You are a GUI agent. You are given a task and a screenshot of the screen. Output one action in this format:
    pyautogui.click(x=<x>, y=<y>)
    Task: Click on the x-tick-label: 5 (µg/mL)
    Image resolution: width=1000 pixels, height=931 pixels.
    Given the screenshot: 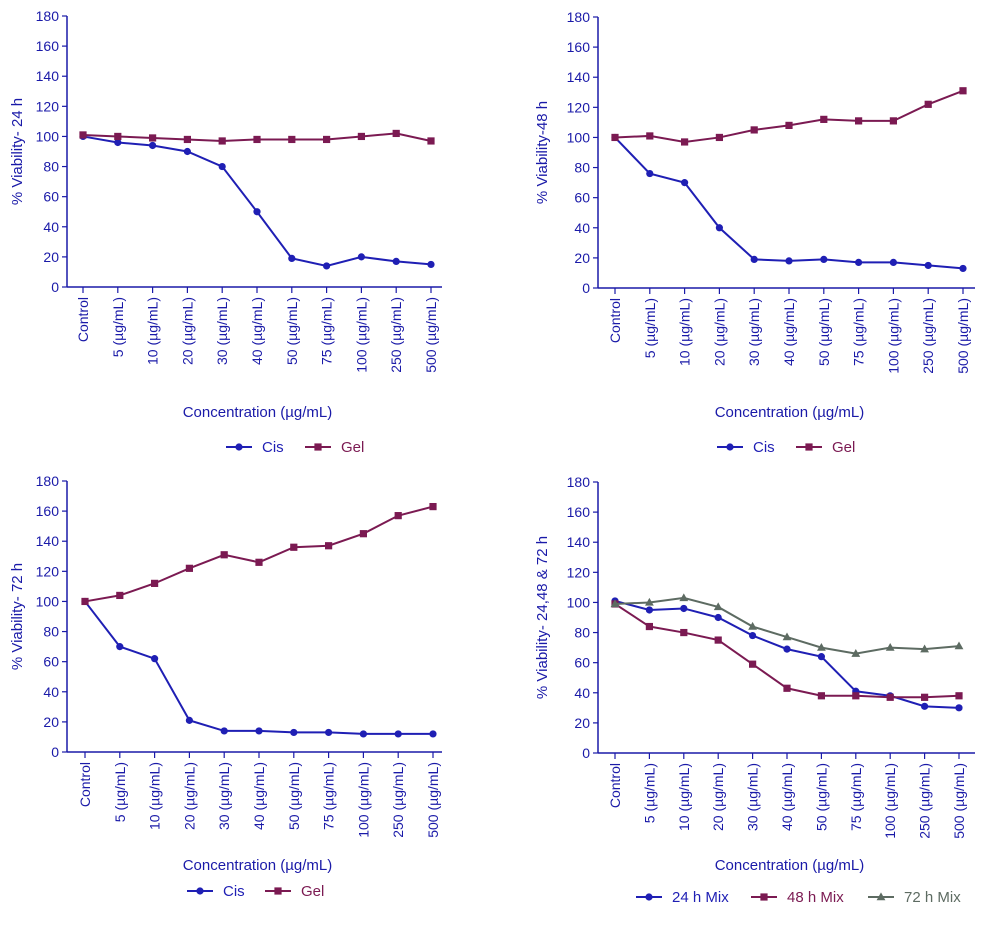 What is the action you would take?
    pyautogui.click(x=649, y=793)
    